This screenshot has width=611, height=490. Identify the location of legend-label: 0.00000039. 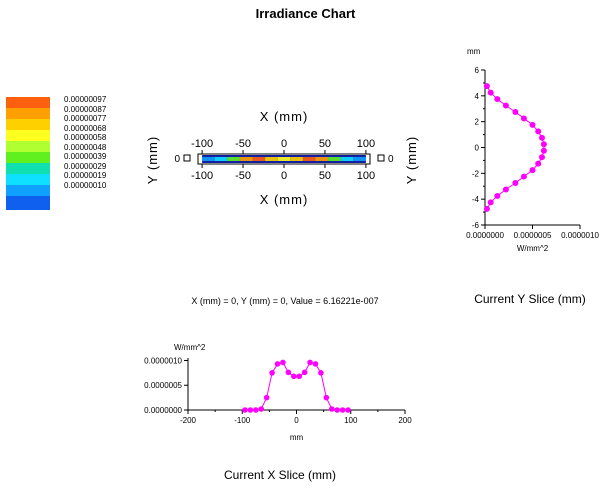
(85, 156).